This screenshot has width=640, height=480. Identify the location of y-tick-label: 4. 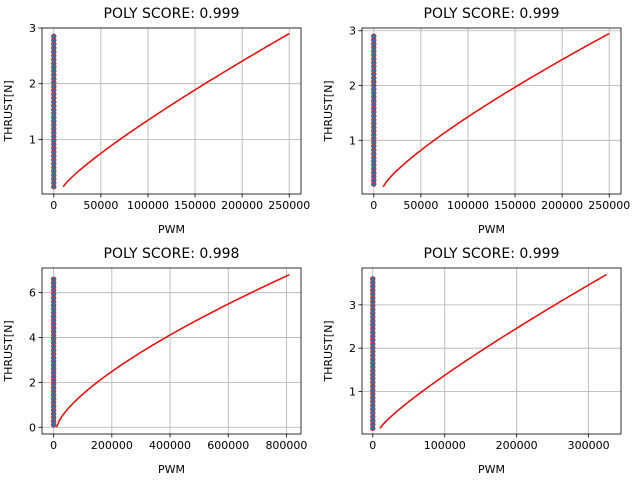
(32, 338).